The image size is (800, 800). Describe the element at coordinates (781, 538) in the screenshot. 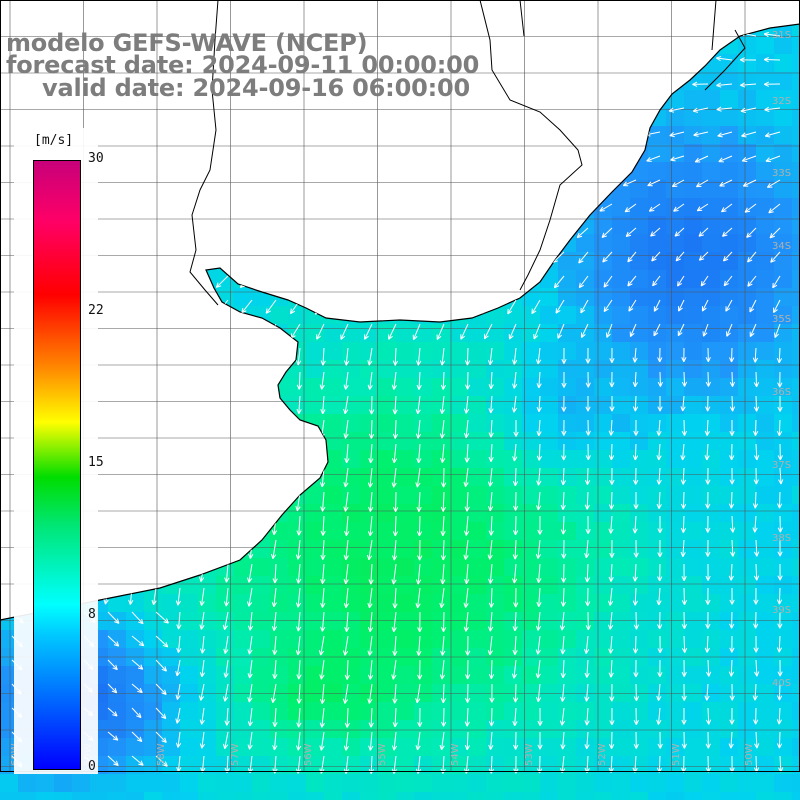

I see `lat-label: 38S` at that location.